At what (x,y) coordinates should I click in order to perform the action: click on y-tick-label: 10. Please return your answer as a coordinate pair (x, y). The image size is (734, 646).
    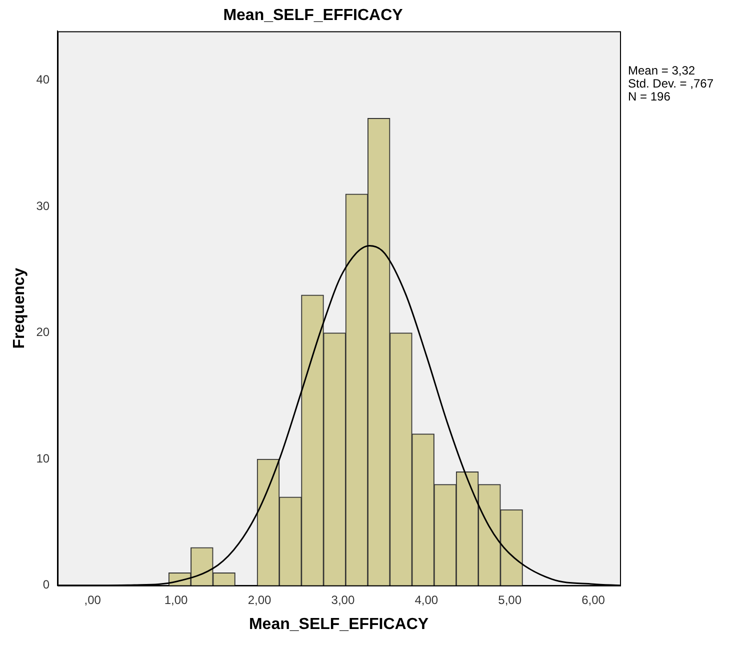
    Looking at the image, I should click on (43, 458).